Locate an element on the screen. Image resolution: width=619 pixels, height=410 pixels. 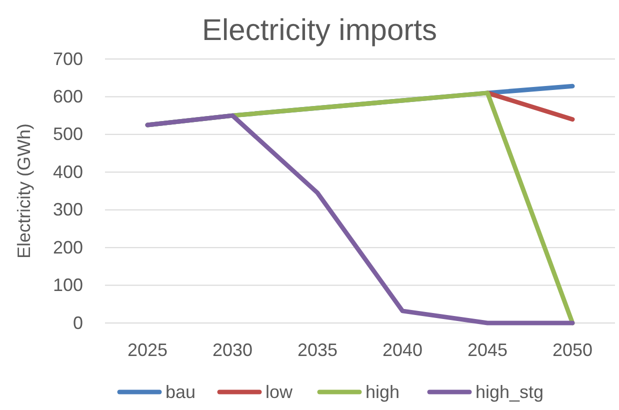
y-tick-label: 600 is located at coordinates (67, 96).